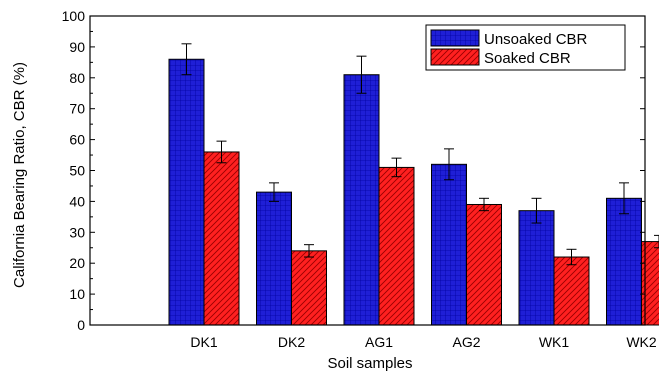 The width and height of the screenshot is (659, 374). I want to click on x-tick-label: DK1, so click(203, 342).